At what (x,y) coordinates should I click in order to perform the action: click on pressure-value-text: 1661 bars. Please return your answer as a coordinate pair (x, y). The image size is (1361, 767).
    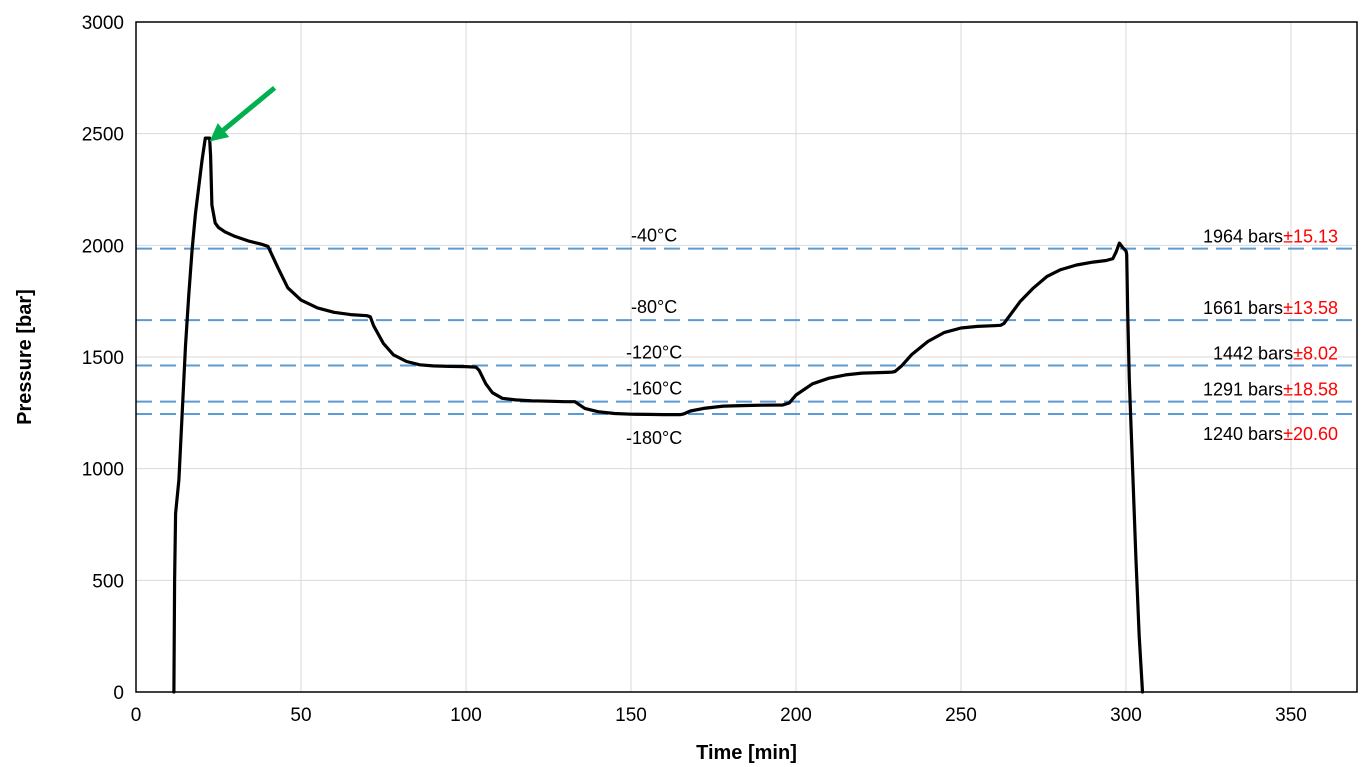
    Looking at the image, I should click on (1243, 308).